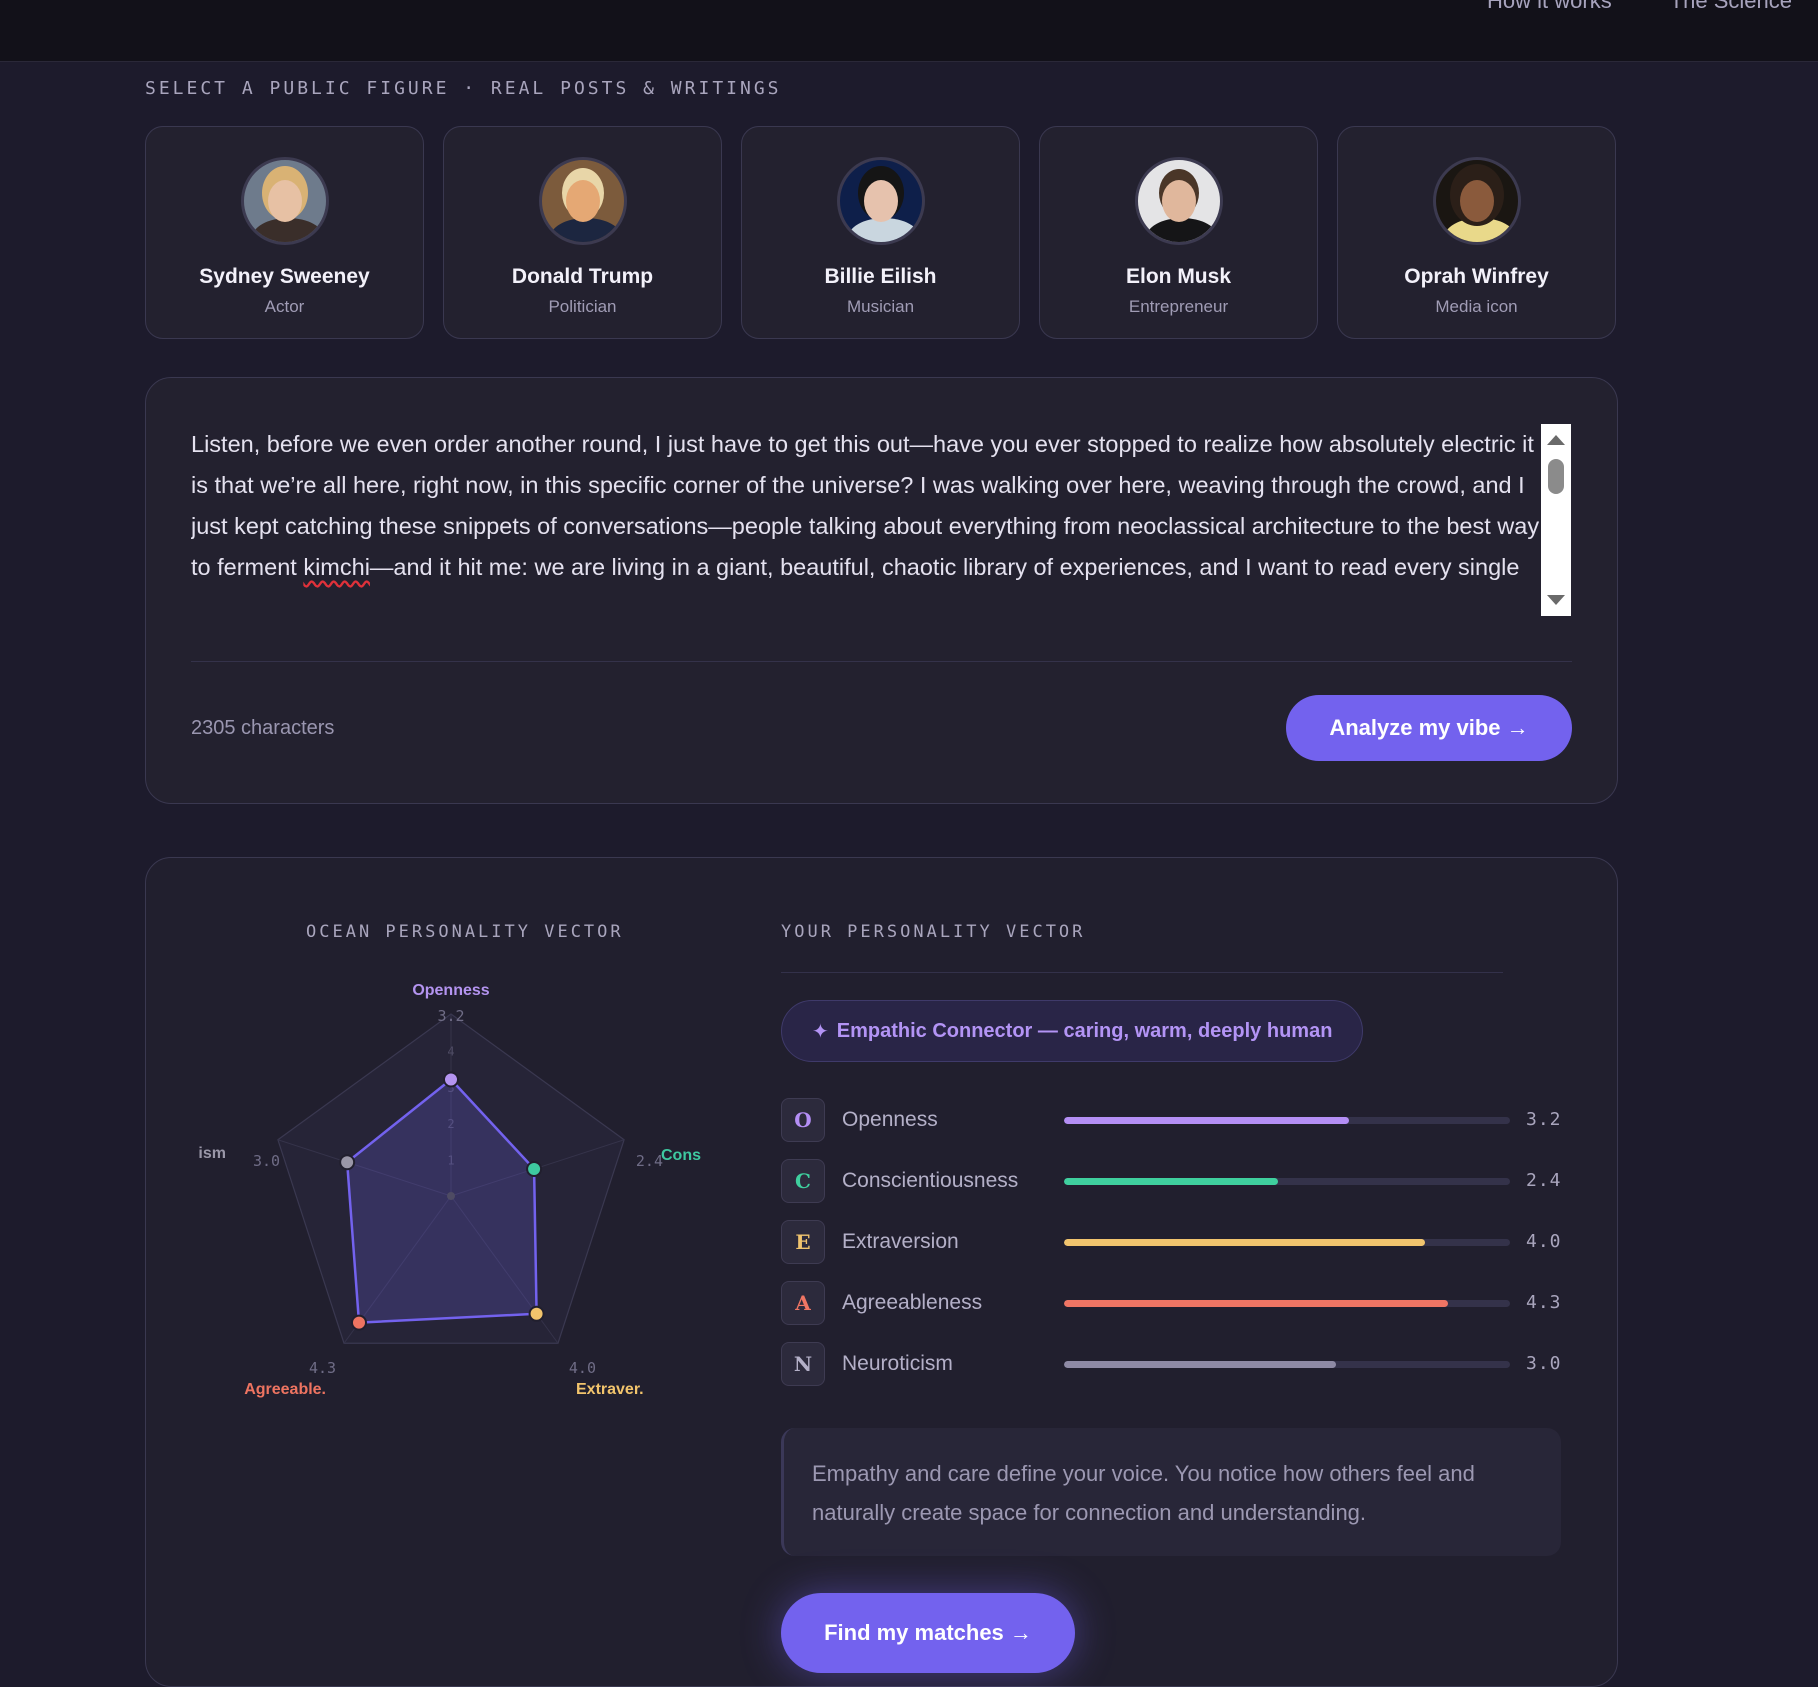 This screenshot has height=1687, width=1818. Describe the element at coordinates (909, 31) in the screenshot. I see `top-bar: How it works The Science` at that location.